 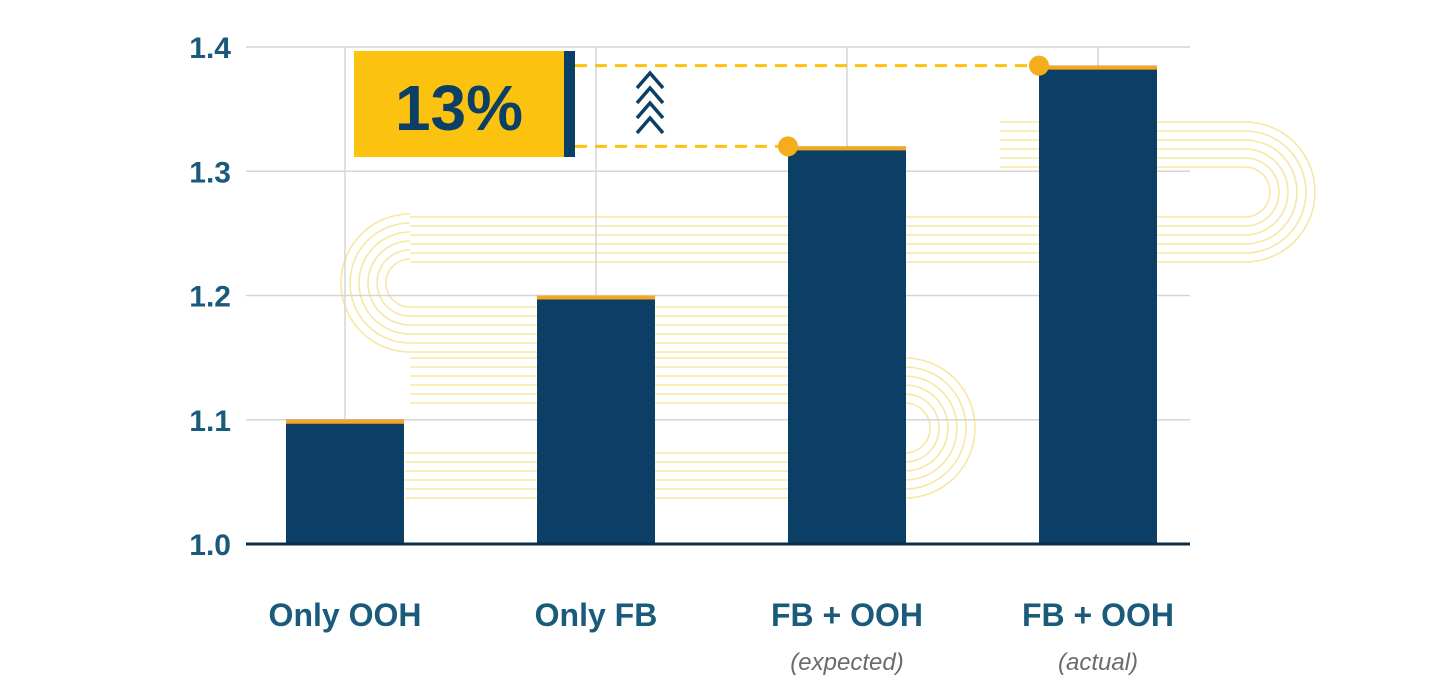 I want to click on x-category-label: Only FB, so click(x=596, y=615).